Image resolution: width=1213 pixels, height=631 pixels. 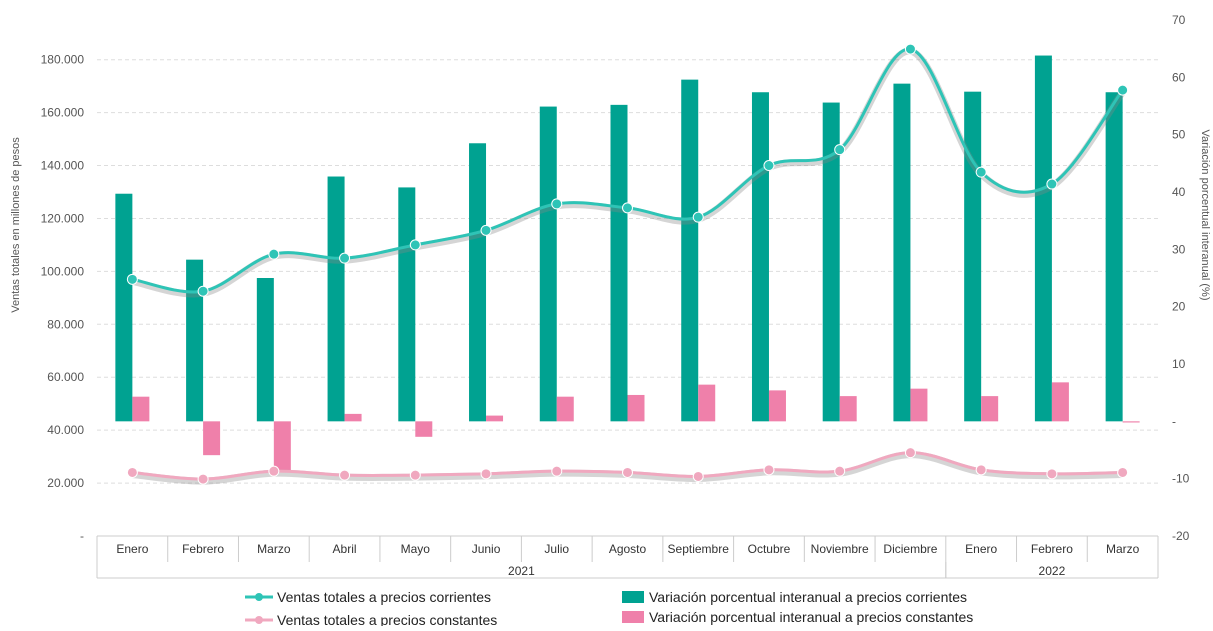 I want to click on left-axis-tick-label: 120.000, so click(x=63, y=218).